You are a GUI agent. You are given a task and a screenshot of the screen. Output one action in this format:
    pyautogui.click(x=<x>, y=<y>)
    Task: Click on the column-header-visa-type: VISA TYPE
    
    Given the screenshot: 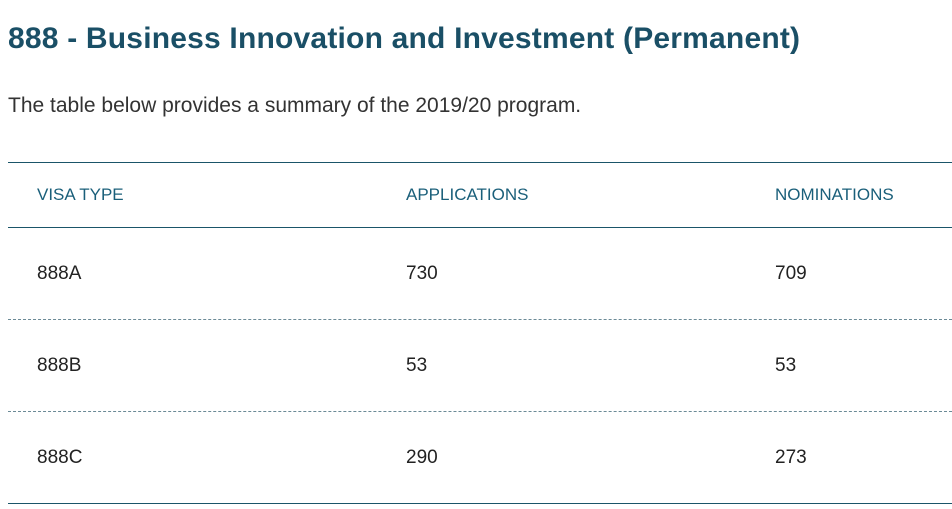 What is the action you would take?
    pyautogui.click(x=80, y=194)
    